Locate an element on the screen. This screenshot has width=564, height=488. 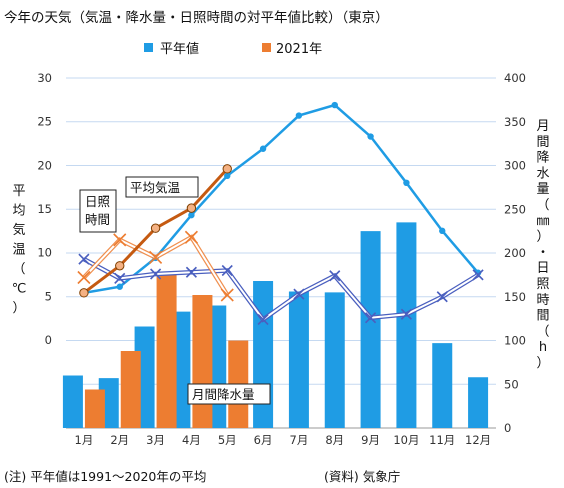
right-tick-label: 150 is located at coordinates (515, 297).